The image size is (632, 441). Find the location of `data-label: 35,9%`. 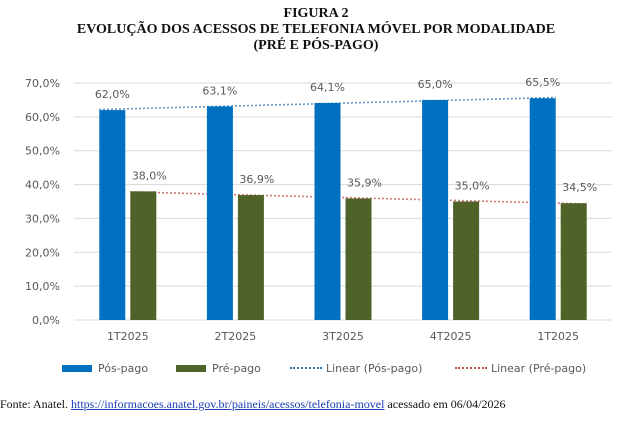

data-label: 35,9% is located at coordinates (364, 182).